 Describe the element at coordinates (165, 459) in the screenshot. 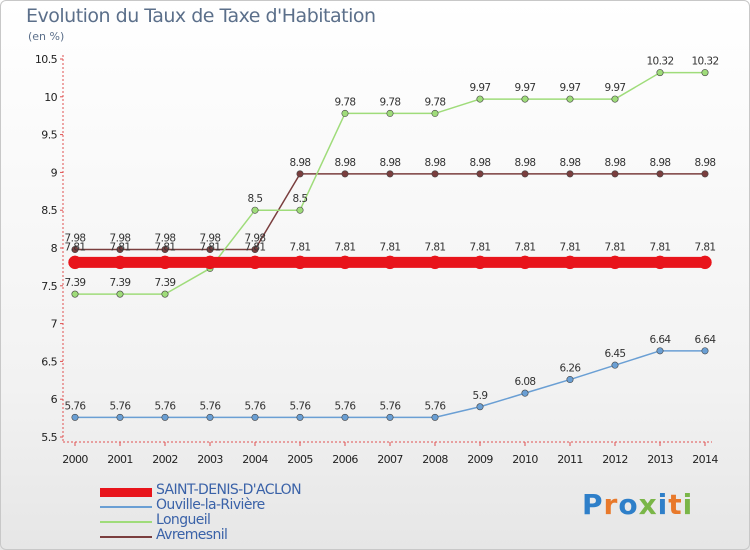

I see `x-tick-label: 2002` at that location.